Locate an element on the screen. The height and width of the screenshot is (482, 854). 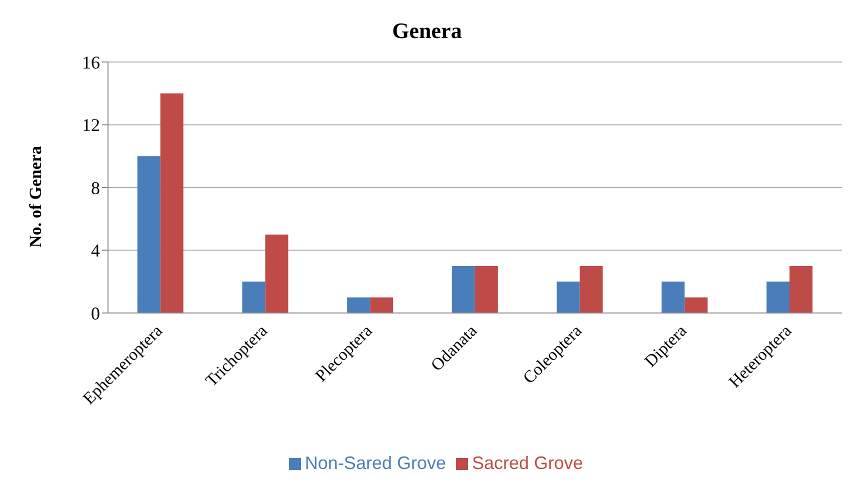
y-tick-label: 0 is located at coordinates (95, 313).